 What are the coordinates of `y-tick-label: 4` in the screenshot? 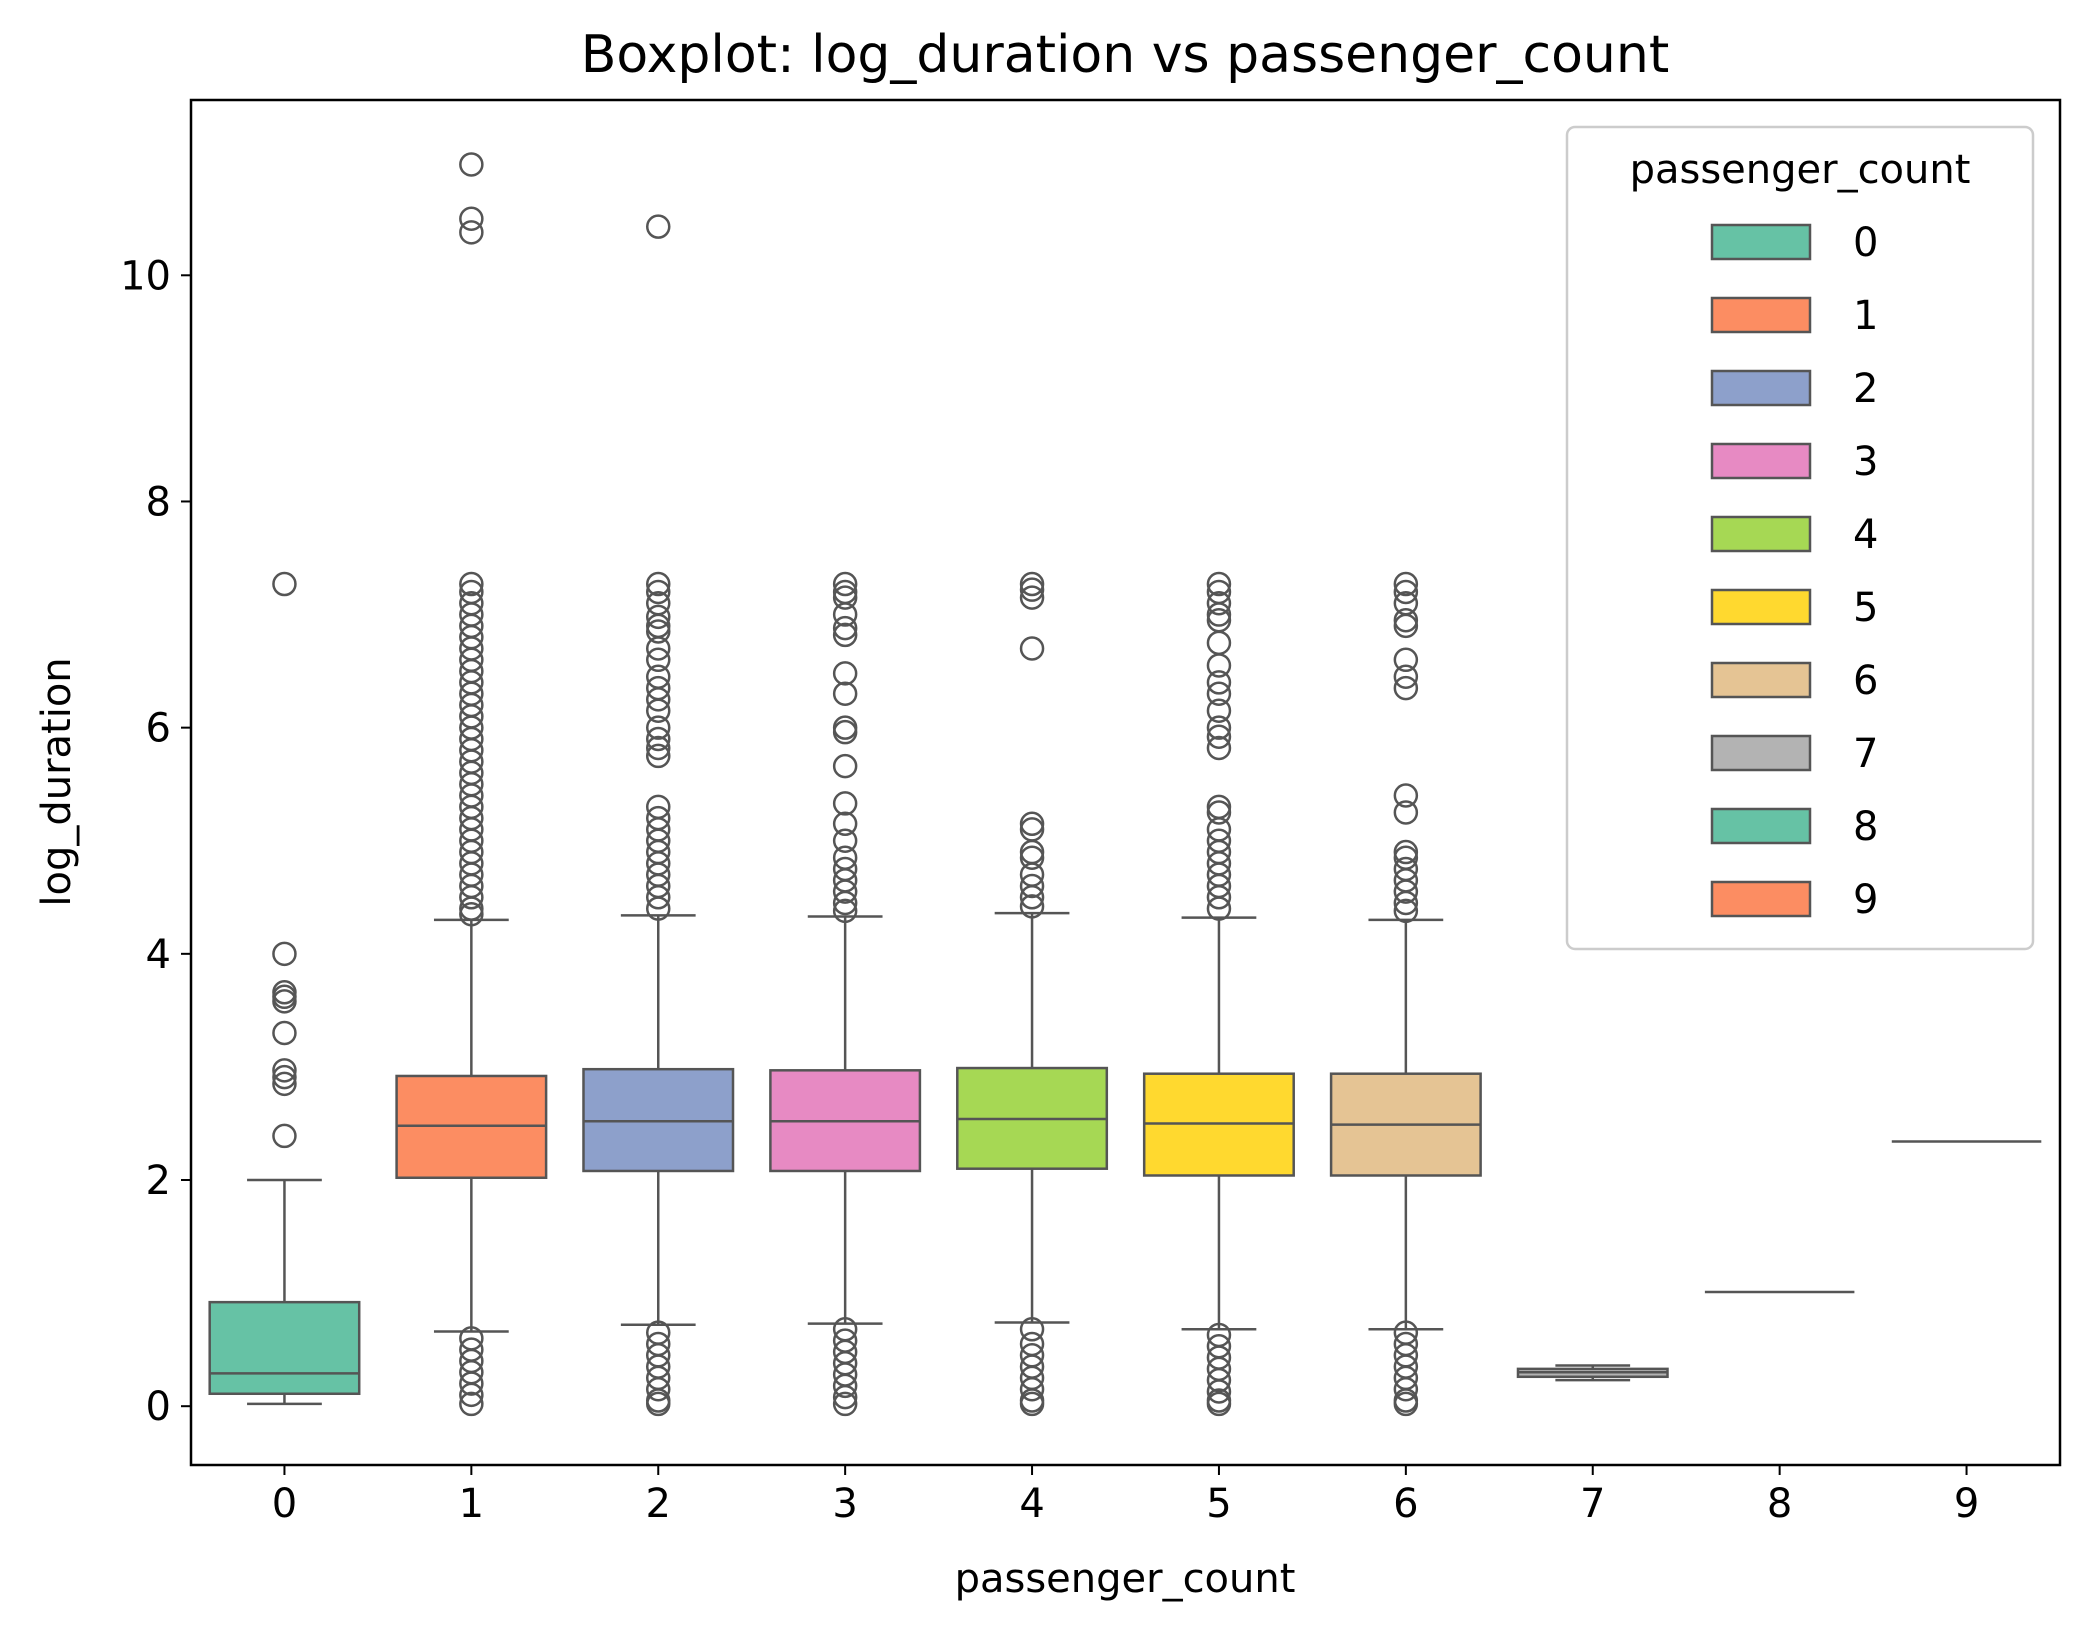 It's located at (158, 955).